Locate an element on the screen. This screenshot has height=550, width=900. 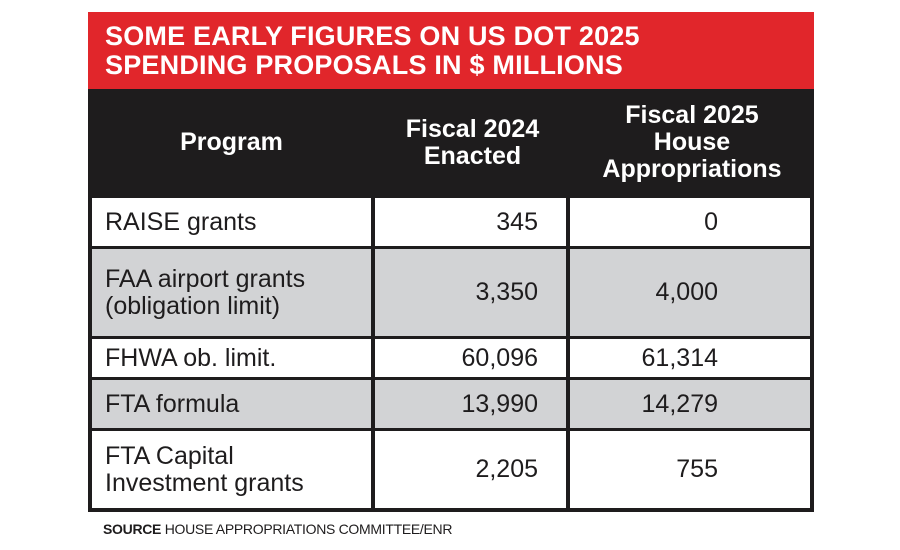
cell-program: FHWA ob. limit. is located at coordinates (231, 358).